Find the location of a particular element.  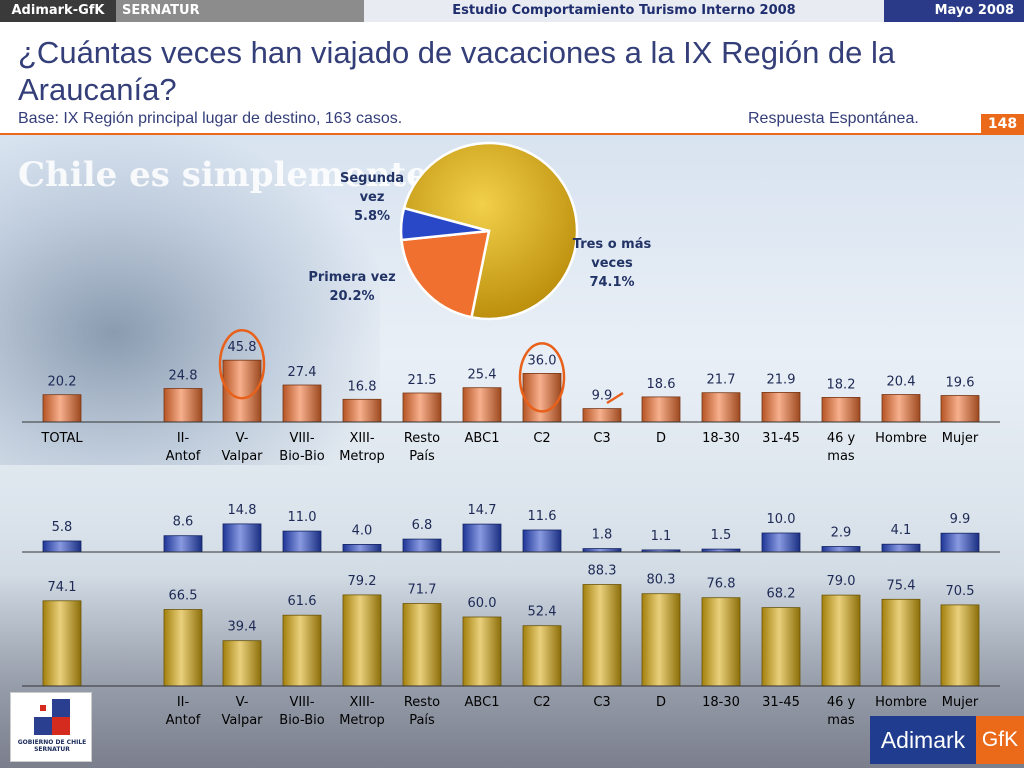

bar-value-label: 11.0 is located at coordinates (302, 517).